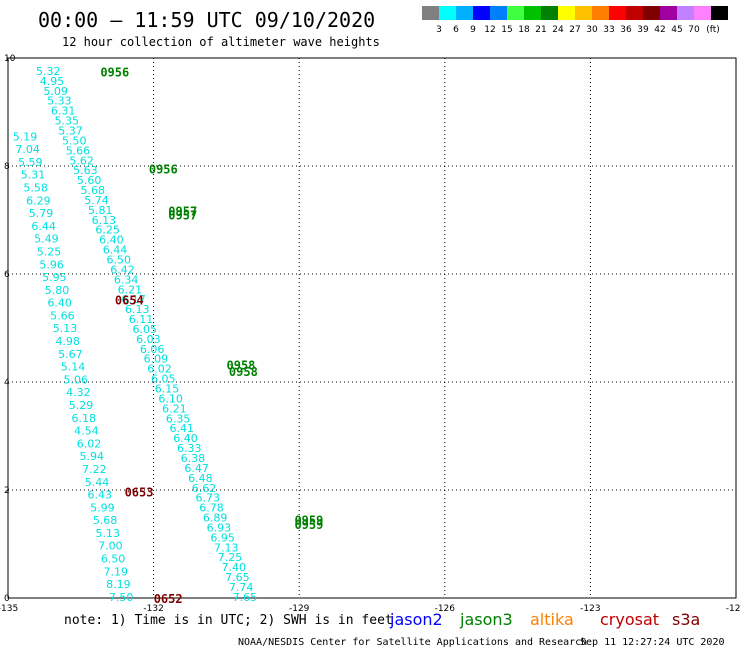 The width and height of the screenshot is (740, 650). What do you see at coordinates (10, 329) in the screenshot?
I see `latitude-tick-labels: 0 2 4 6 8 10` at bounding box center [10, 329].